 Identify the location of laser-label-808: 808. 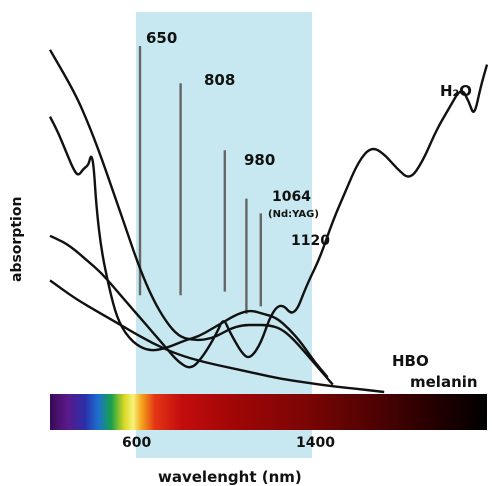
(219, 80).